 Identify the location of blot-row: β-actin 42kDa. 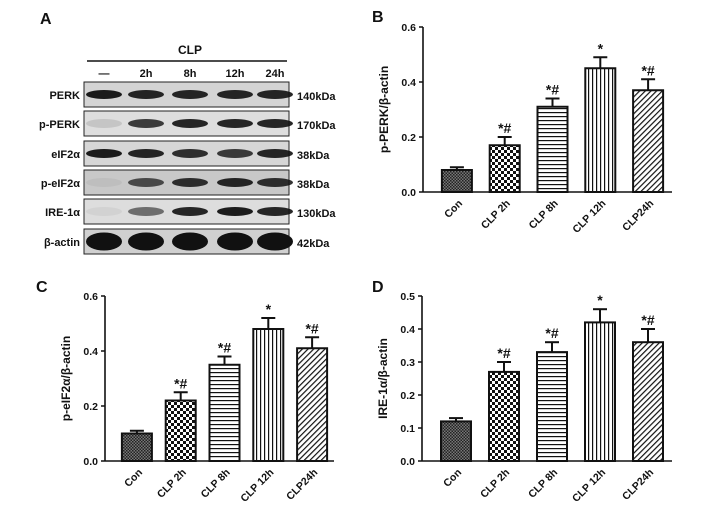
(187, 241).